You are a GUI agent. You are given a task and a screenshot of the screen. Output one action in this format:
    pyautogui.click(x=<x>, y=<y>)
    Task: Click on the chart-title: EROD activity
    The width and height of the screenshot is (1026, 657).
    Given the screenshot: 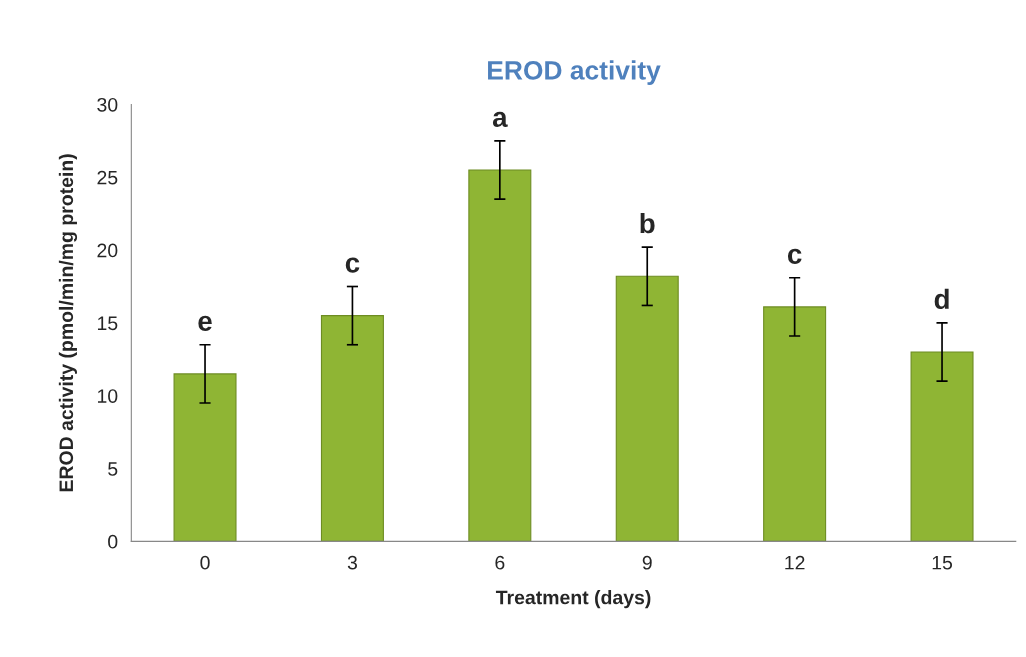 What is the action you would take?
    pyautogui.click(x=574, y=72)
    